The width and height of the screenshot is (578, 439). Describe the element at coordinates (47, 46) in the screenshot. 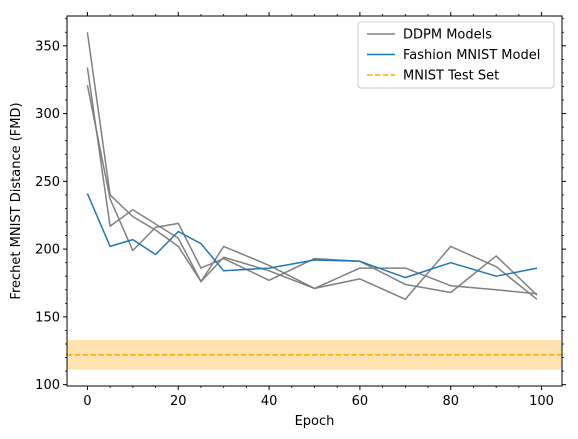

I see `y-tick-label: 350` at that location.